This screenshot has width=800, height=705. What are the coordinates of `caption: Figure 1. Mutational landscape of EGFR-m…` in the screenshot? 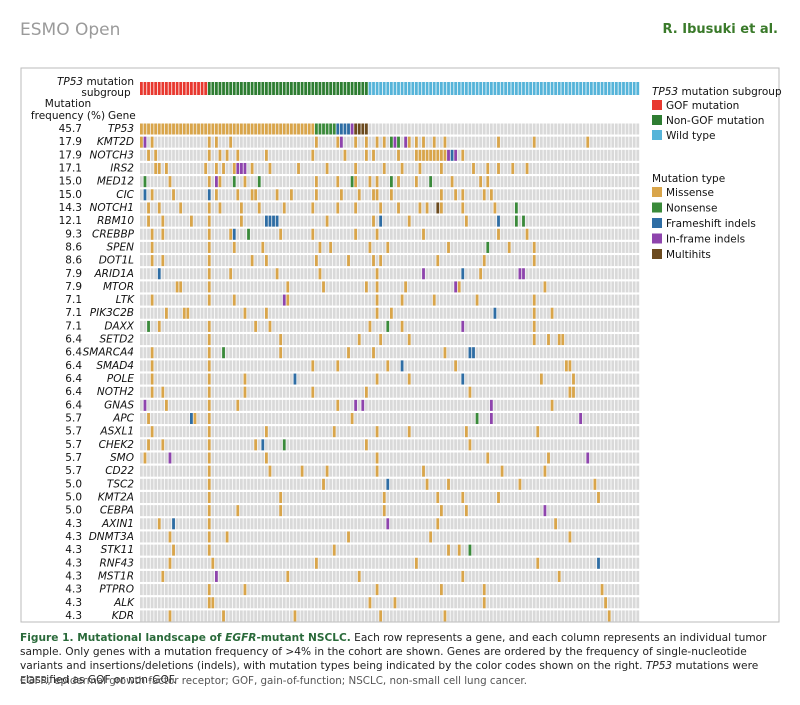 It's located at (400, 659).